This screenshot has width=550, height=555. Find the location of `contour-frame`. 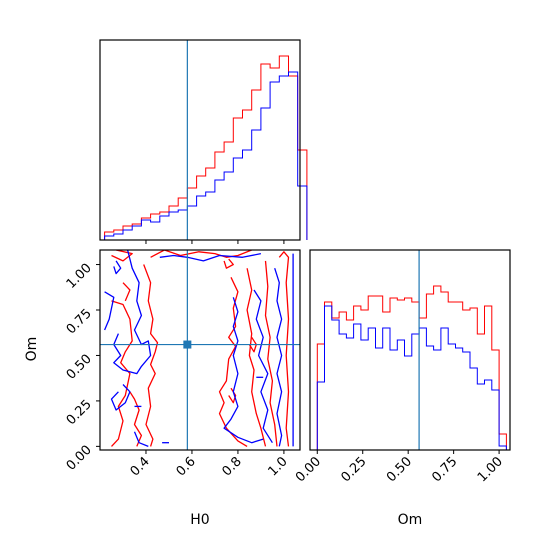

contour-frame is located at coordinates (200, 350).